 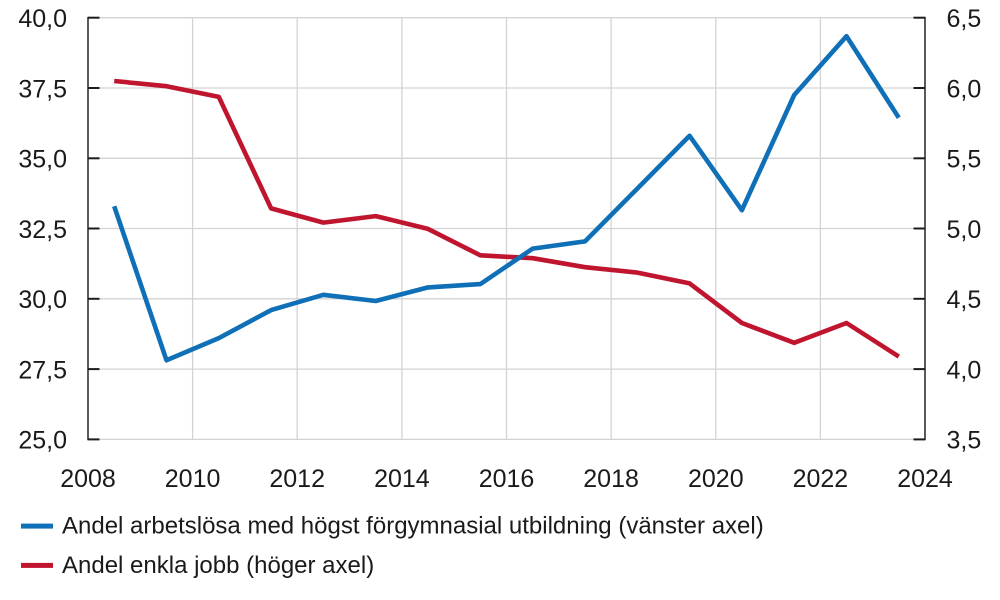 I want to click on svg-text: 4,5, so click(x=964, y=300).